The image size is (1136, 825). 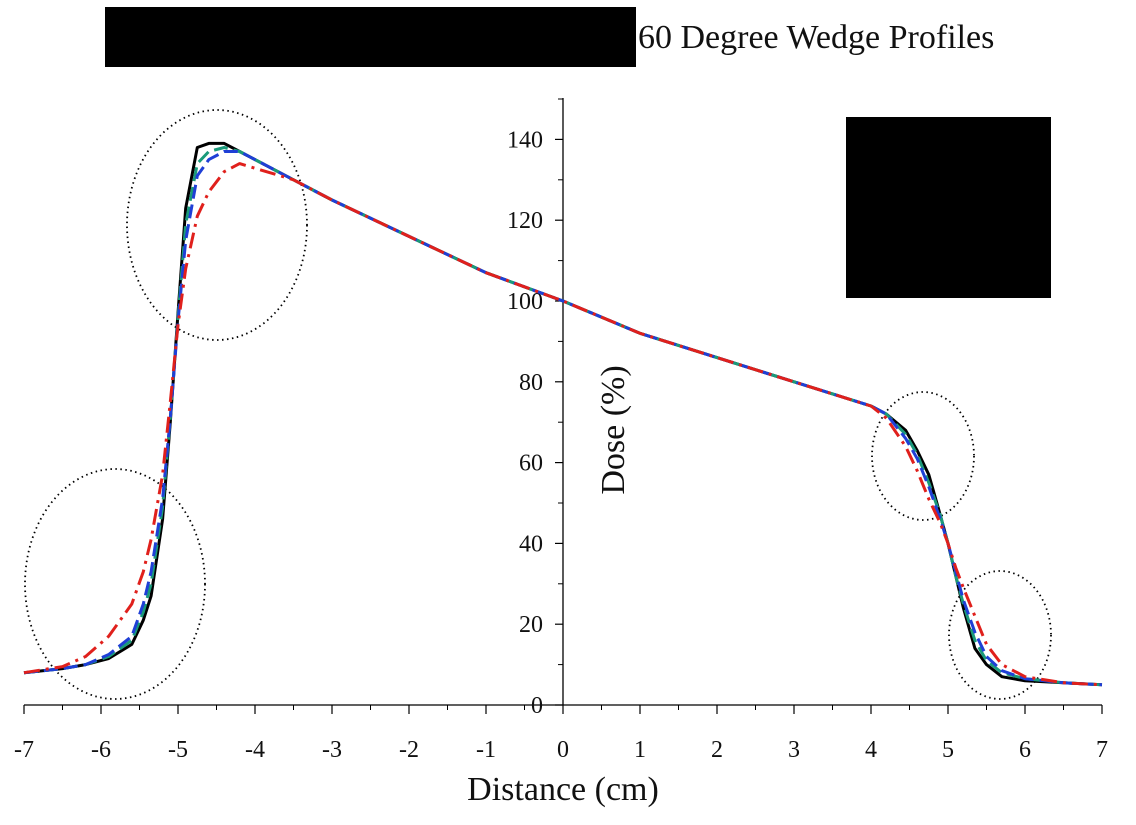 I want to click on highlight-ellipse-left-shoulder, so click(x=217, y=225).